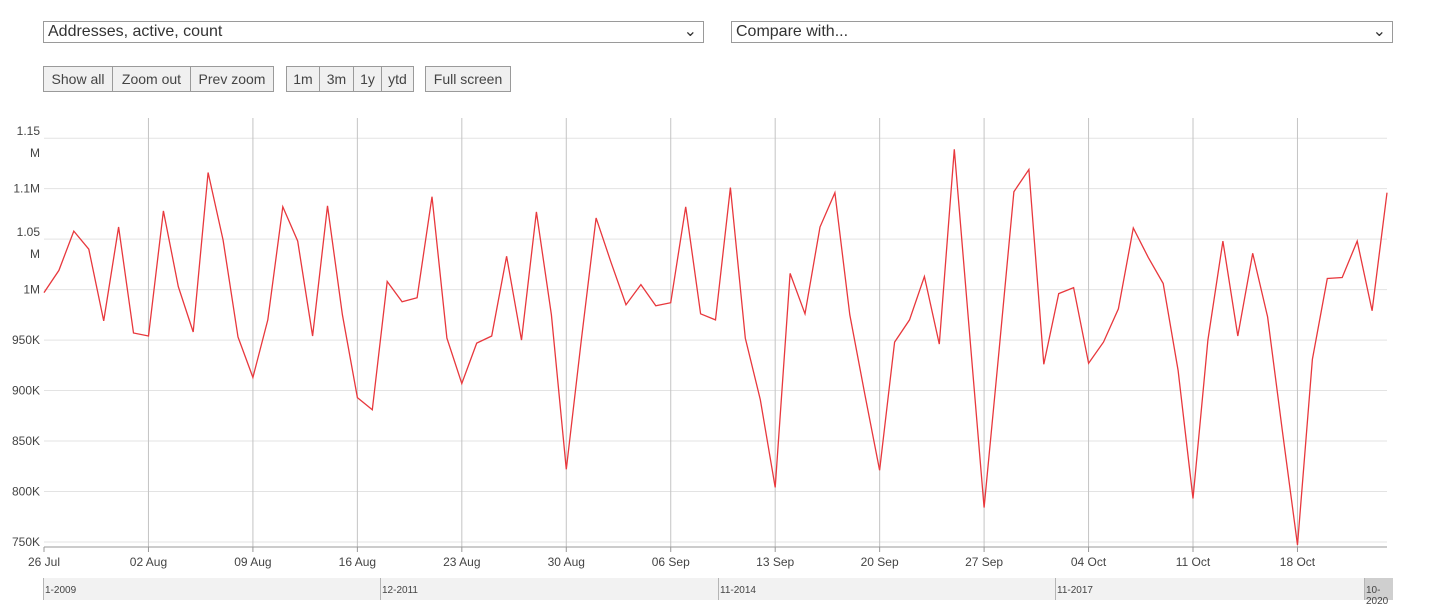  Describe the element at coordinates (1298, 562) in the screenshot. I see `x-tick-label: 18 Oct` at that location.